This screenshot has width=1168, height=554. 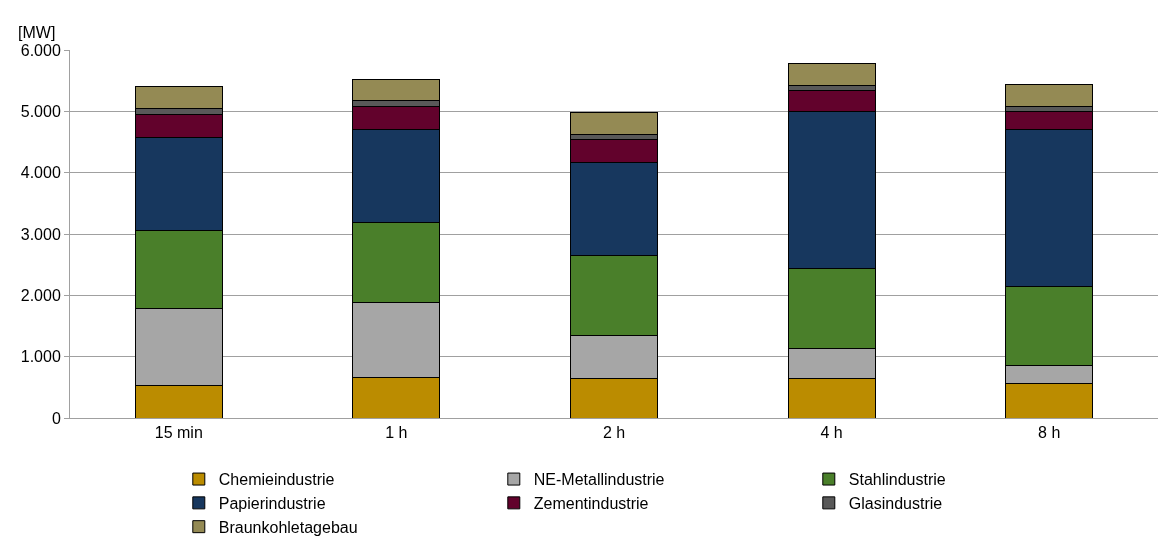 I want to click on legend-label: Papierindustrie, so click(x=272, y=504).